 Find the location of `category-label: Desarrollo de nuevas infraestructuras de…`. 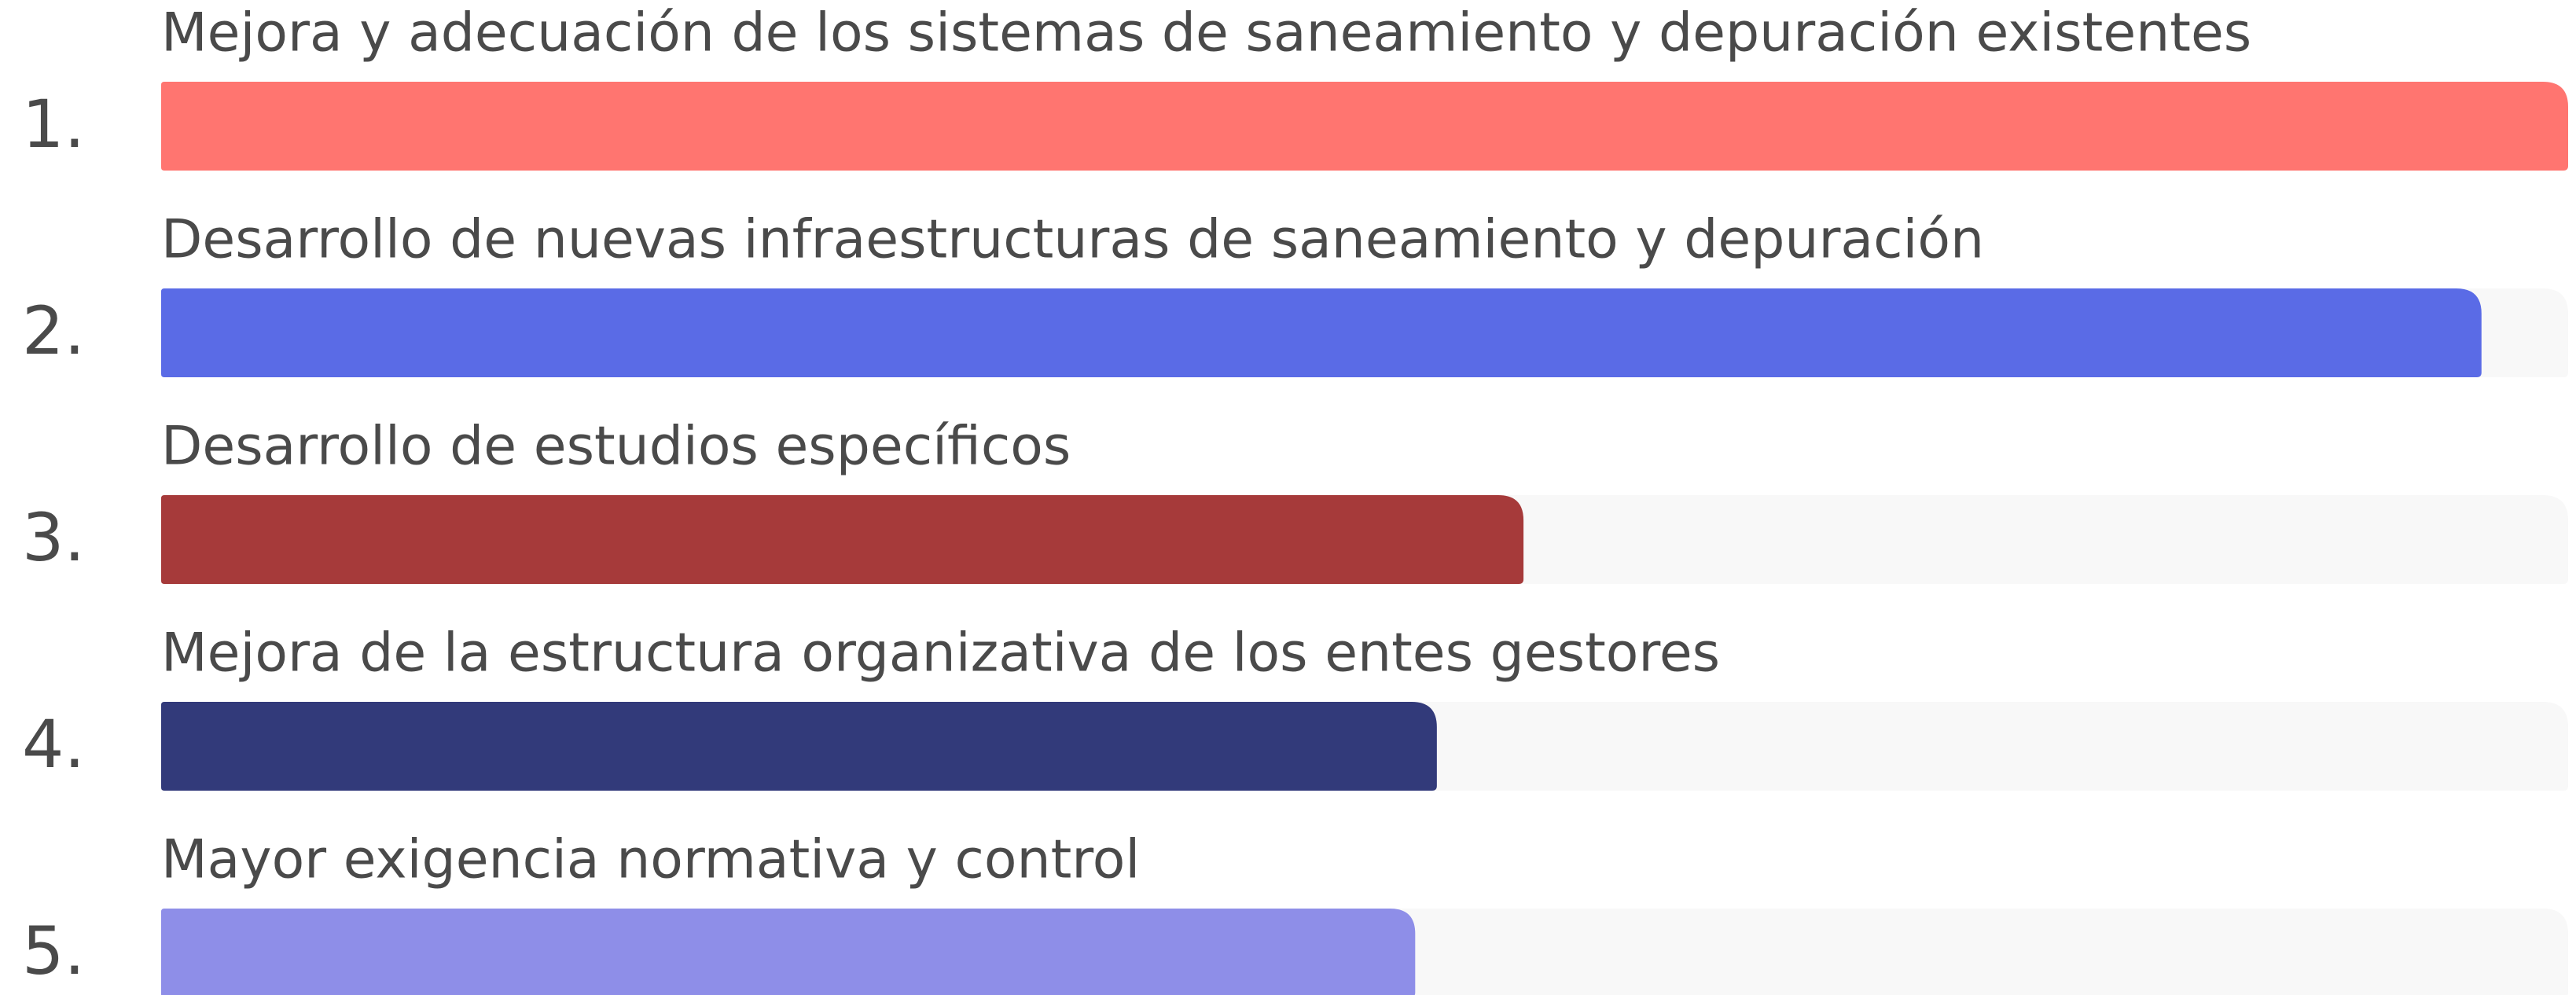

category-label: Desarrollo de nuevas infraestructuras de… is located at coordinates (1072, 240).